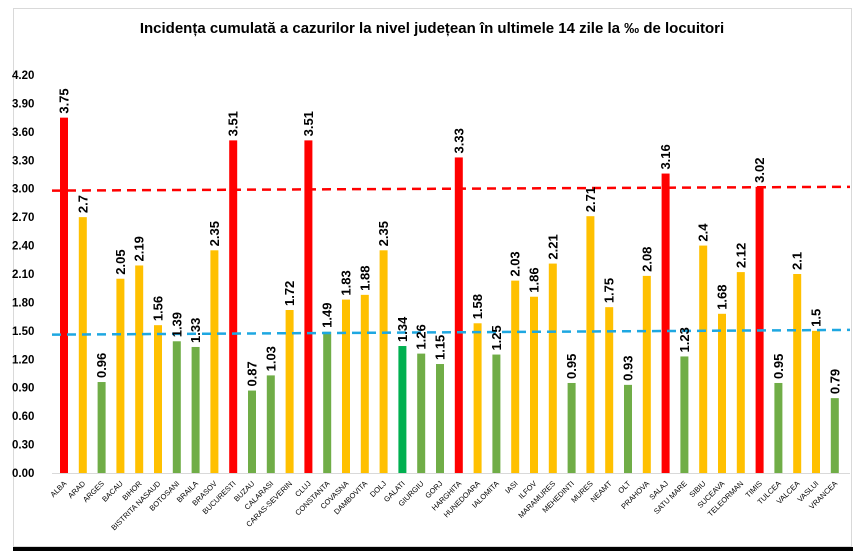 This screenshot has width=860, height=559. Describe the element at coordinates (270, 424) in the screenshot. I see `bar-calarasi` at that location.